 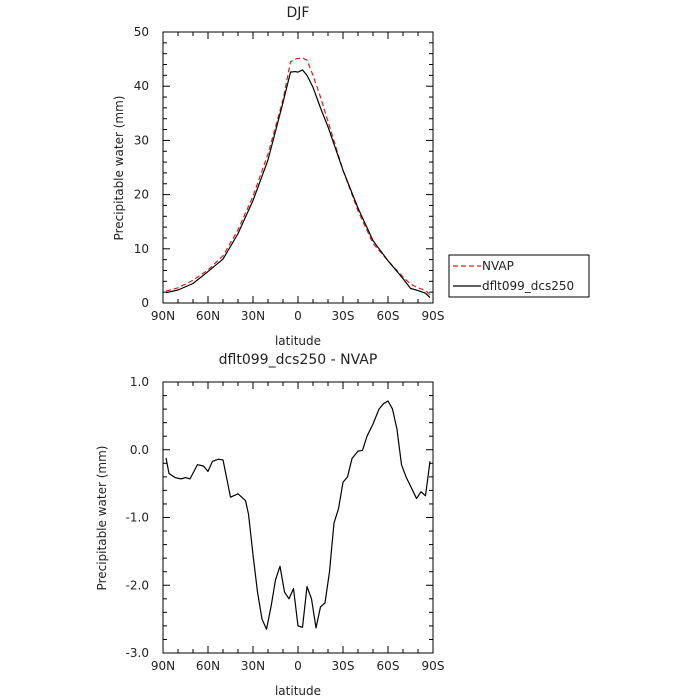 What do you see at coordinates (298, 13) in the screenshot?
I see `top-chart-title: DJF` at bounding box center [298, 13].